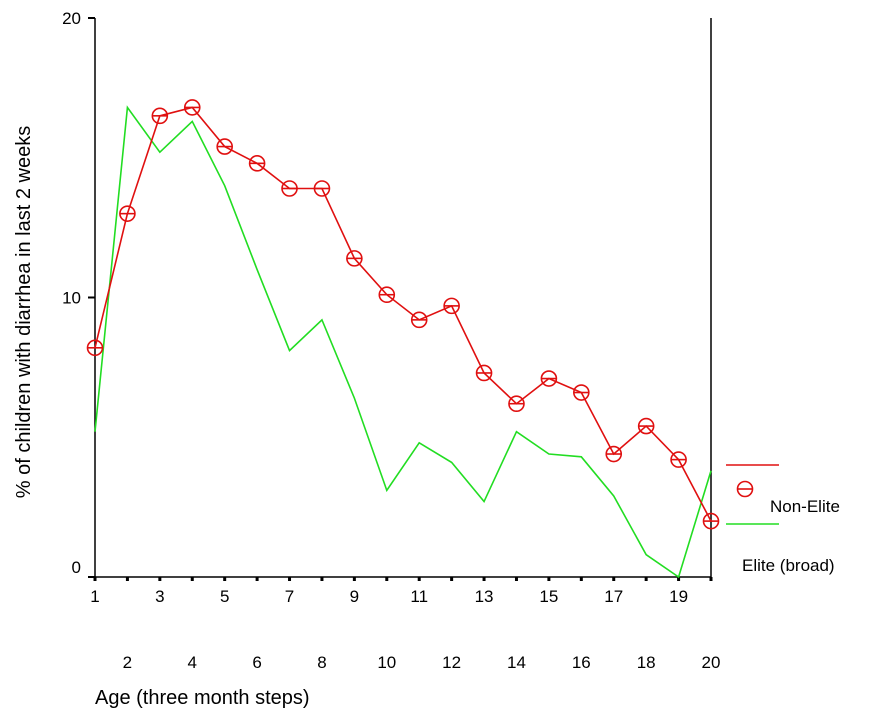 The image size is (890, 720). What do you see at coordinates (548, 596) in the screenshot?
I see `x-tick-label: 15` at bounding box center [548, 596].